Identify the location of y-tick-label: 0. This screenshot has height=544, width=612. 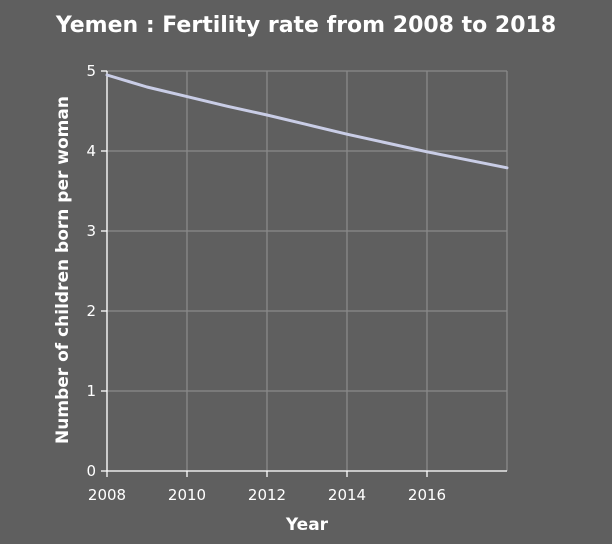
(91, 471).